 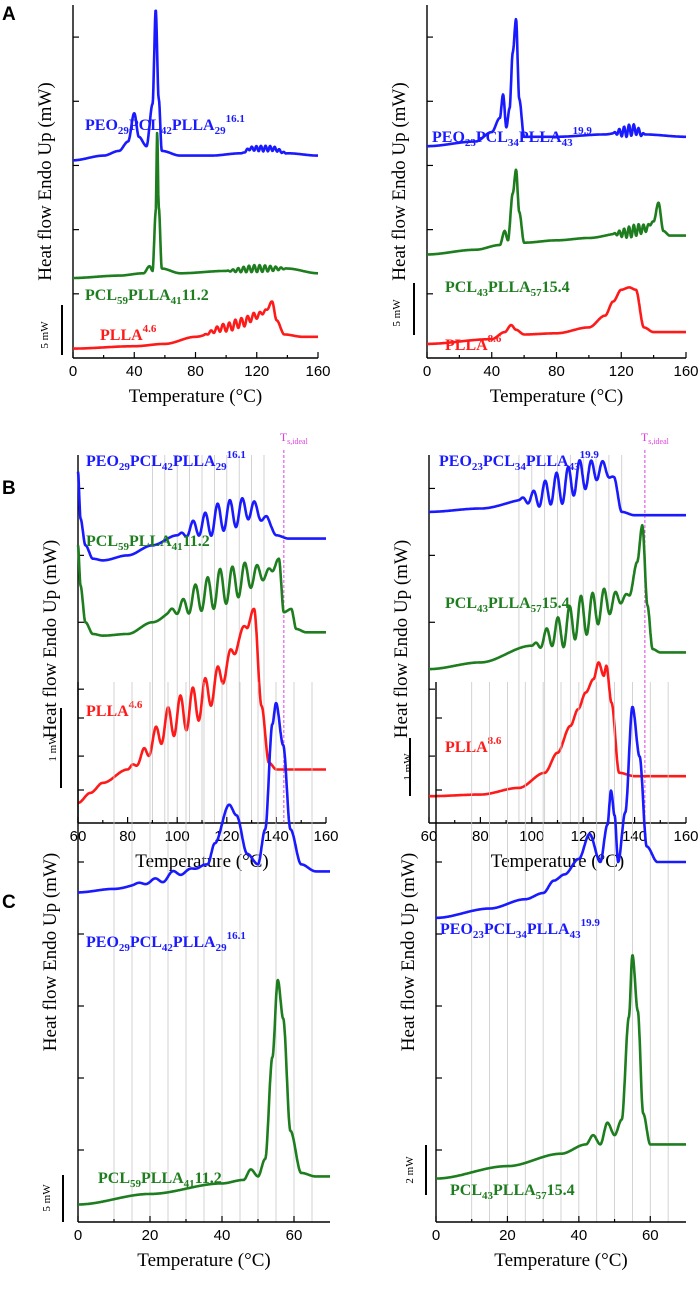 What do you see at coordinates (634, 836) in the screenshot?
I see `x-tick-label: 140` at bounding box center [634, 836].